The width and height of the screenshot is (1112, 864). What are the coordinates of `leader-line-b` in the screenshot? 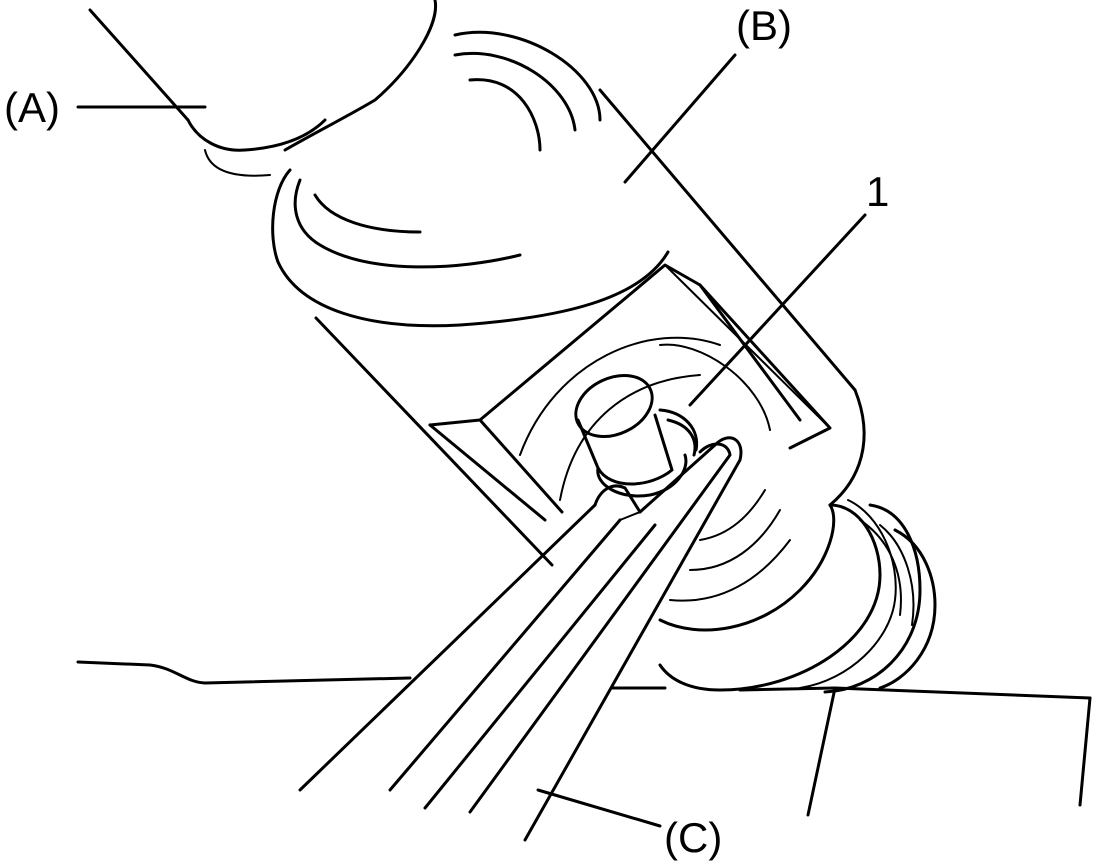 It's located at (680, 118).